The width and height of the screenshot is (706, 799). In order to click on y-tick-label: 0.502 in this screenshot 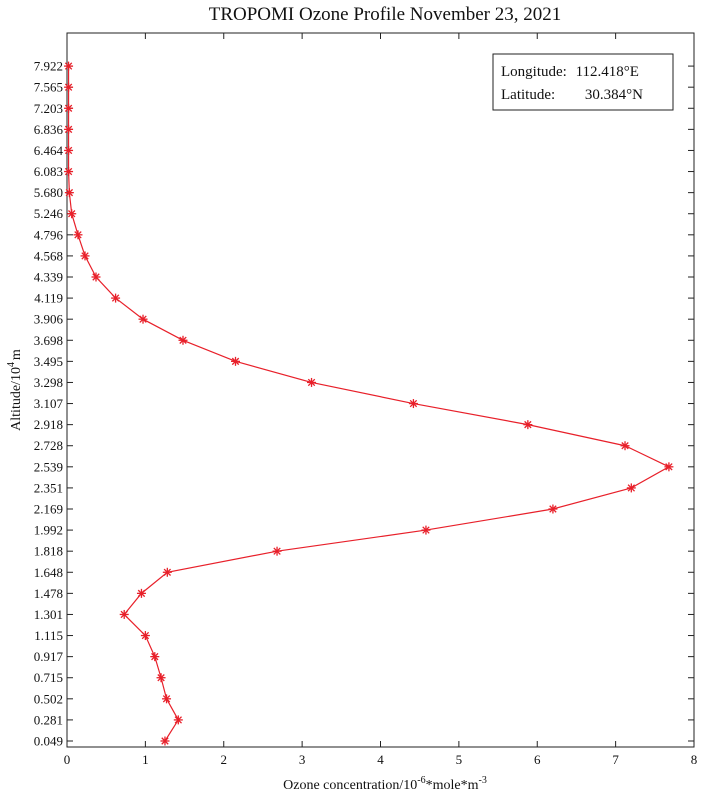, I will do `click(48, 698)`.